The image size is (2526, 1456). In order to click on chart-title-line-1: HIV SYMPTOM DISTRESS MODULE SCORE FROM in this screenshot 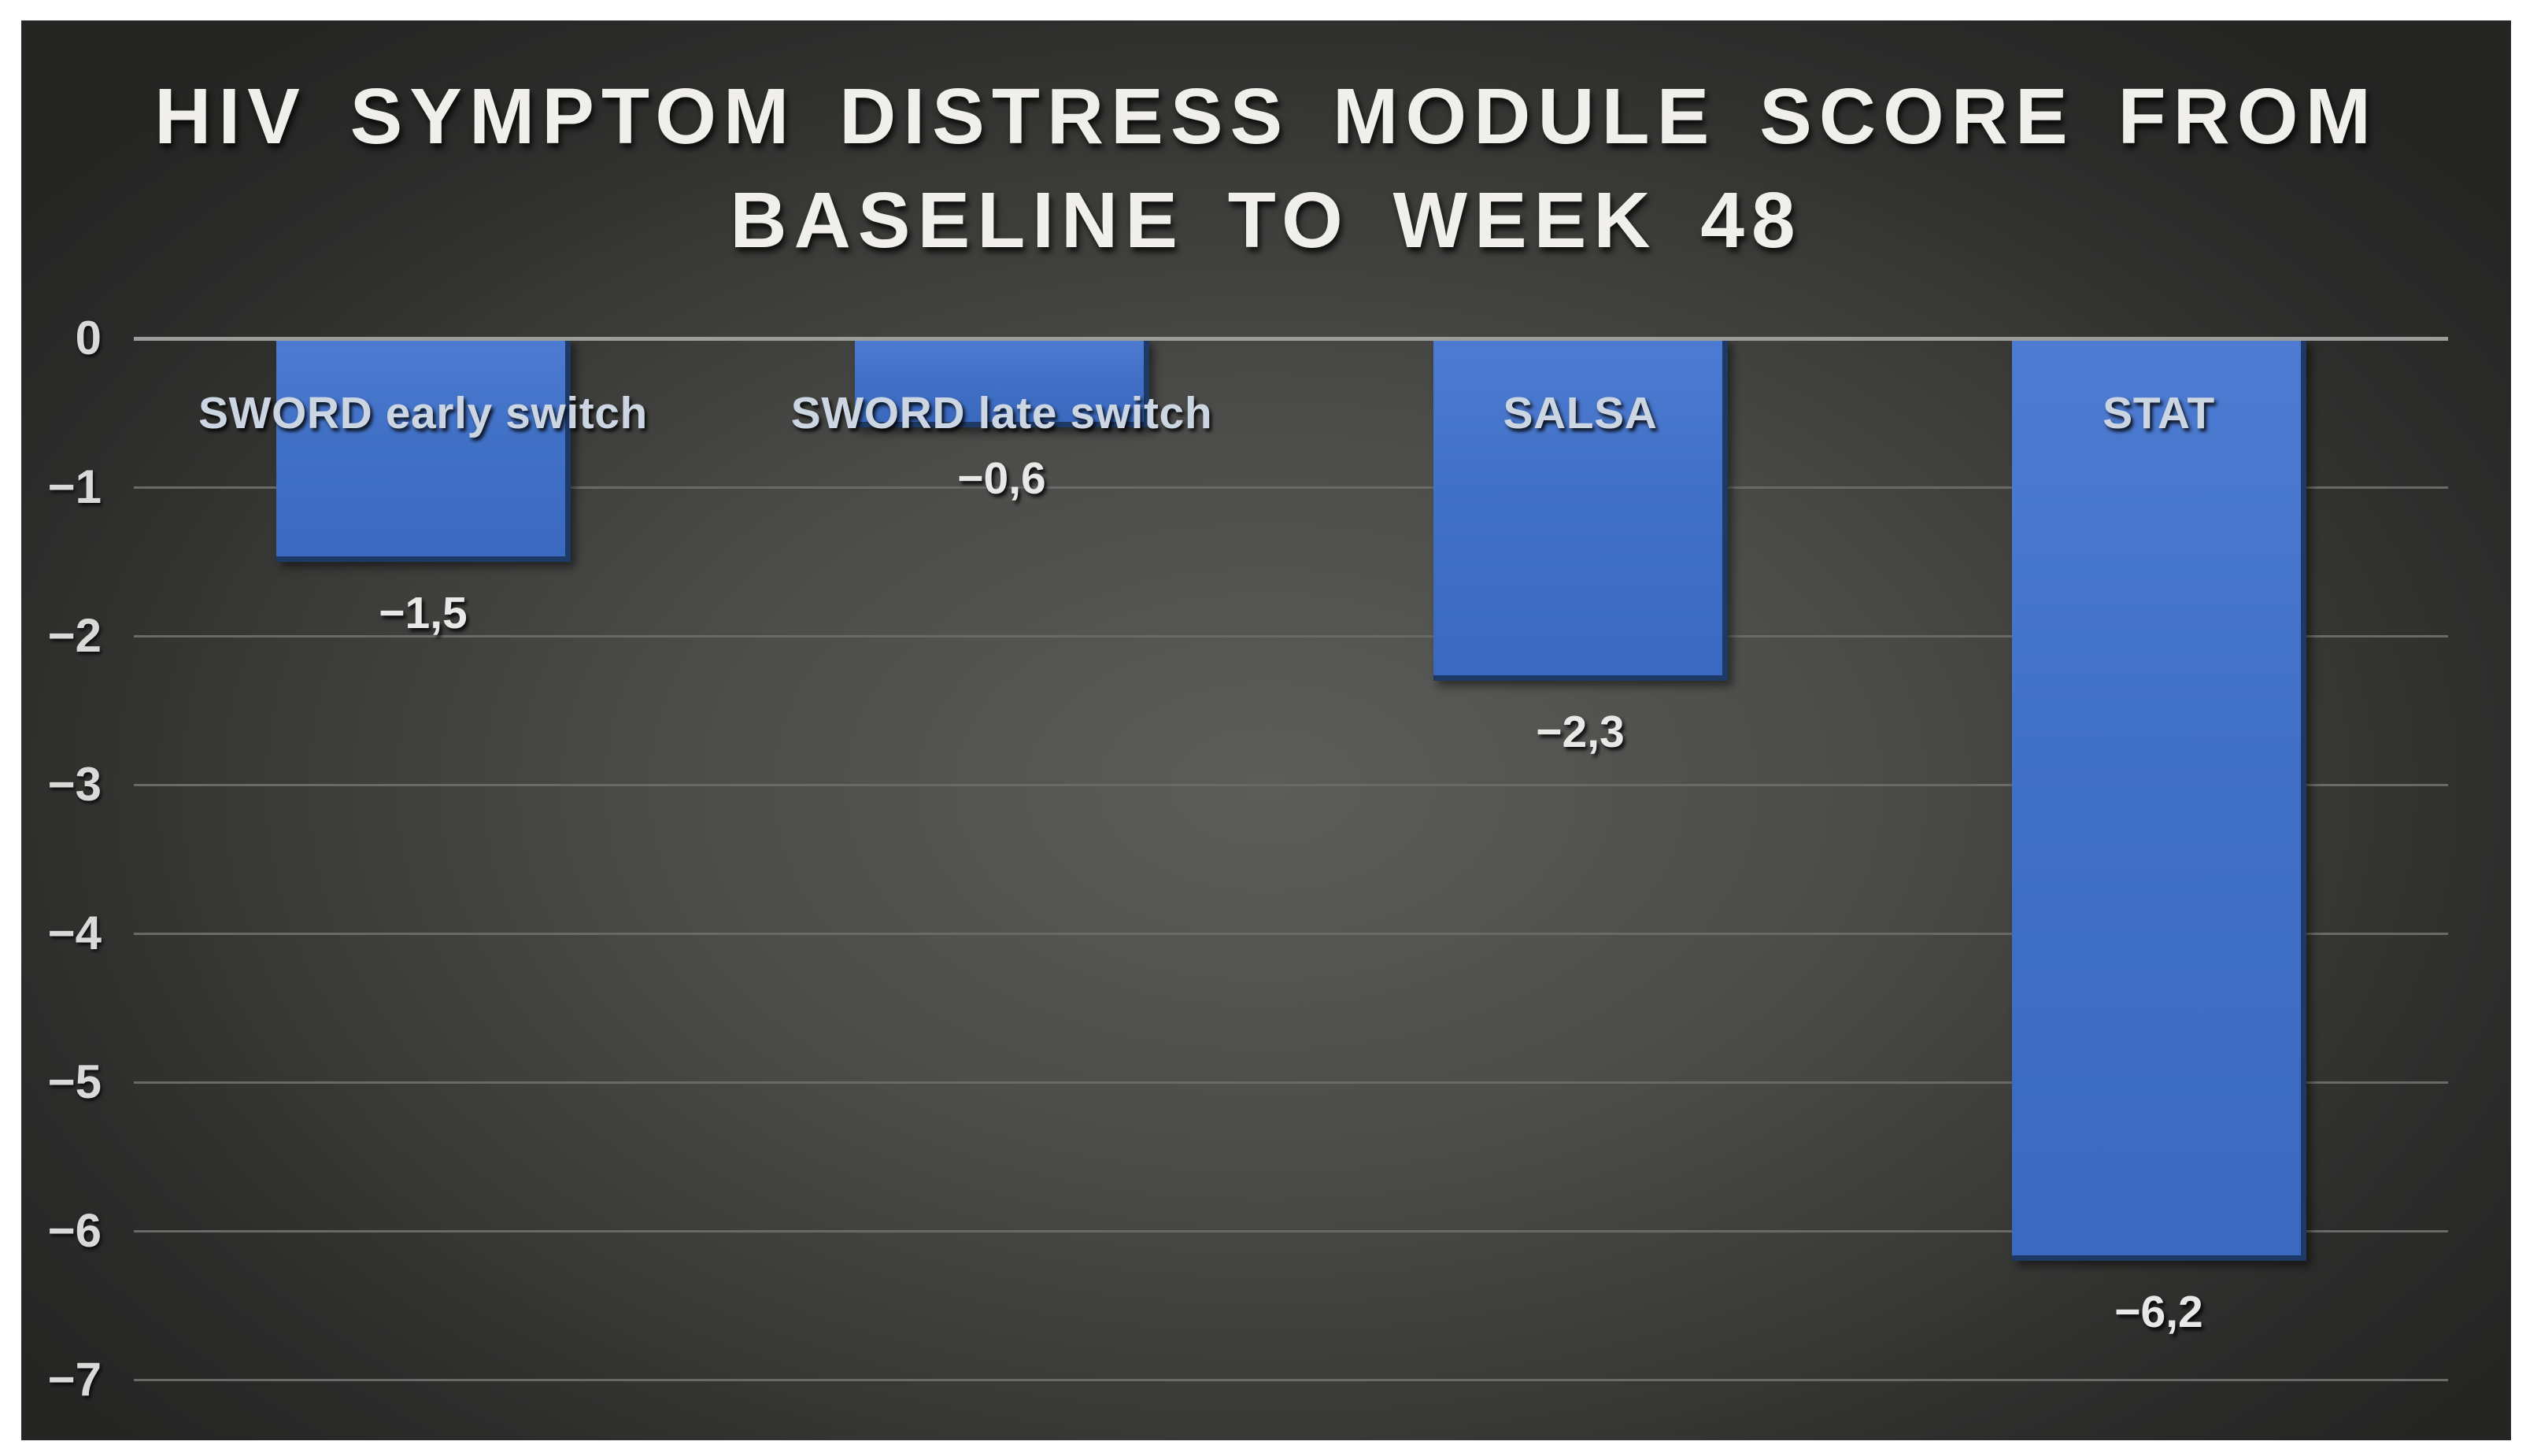, I will do `click(1266, 116)`.